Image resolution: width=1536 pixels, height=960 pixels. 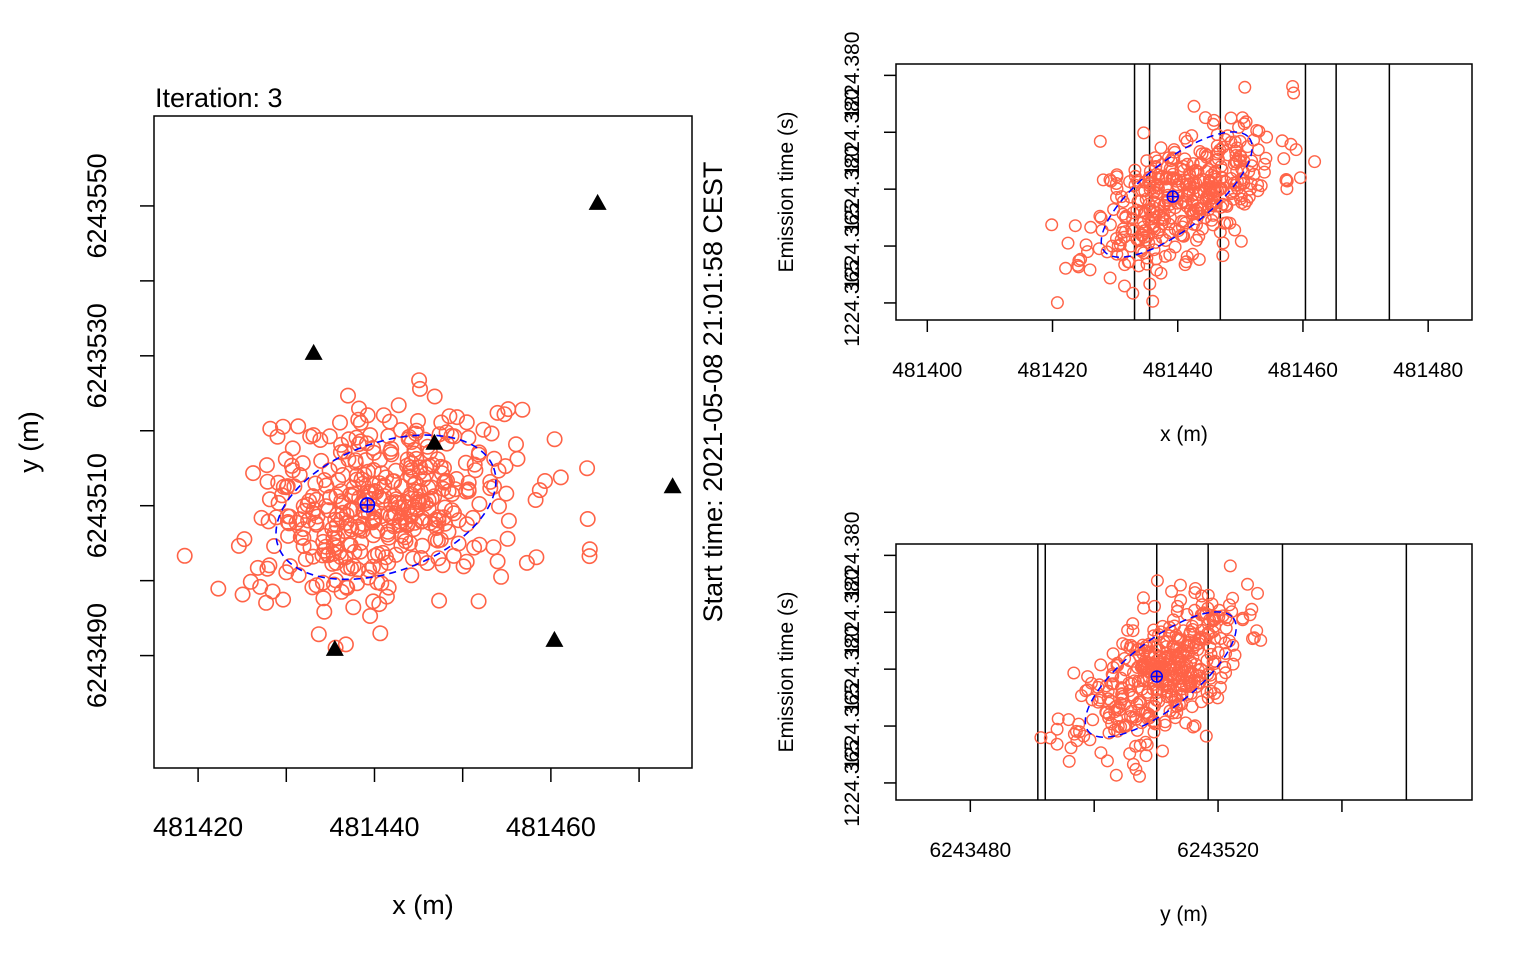 What do you see at coordinates (97, 655) in the screenshot?
I see `y-tick-label: 6243490` at bounding box center [97, 655].